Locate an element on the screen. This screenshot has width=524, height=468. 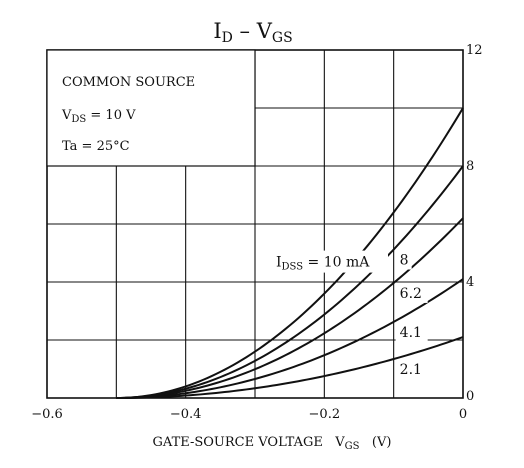
x-tick-label: 0 is located at coordinates (463, 414).